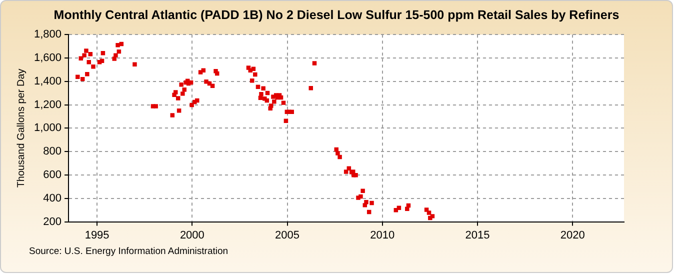 This screenshot has height=275, width=675. Describe the element at coordinates (52, 222) in the screenshot. I see `y-tick-label: 200` at that location.